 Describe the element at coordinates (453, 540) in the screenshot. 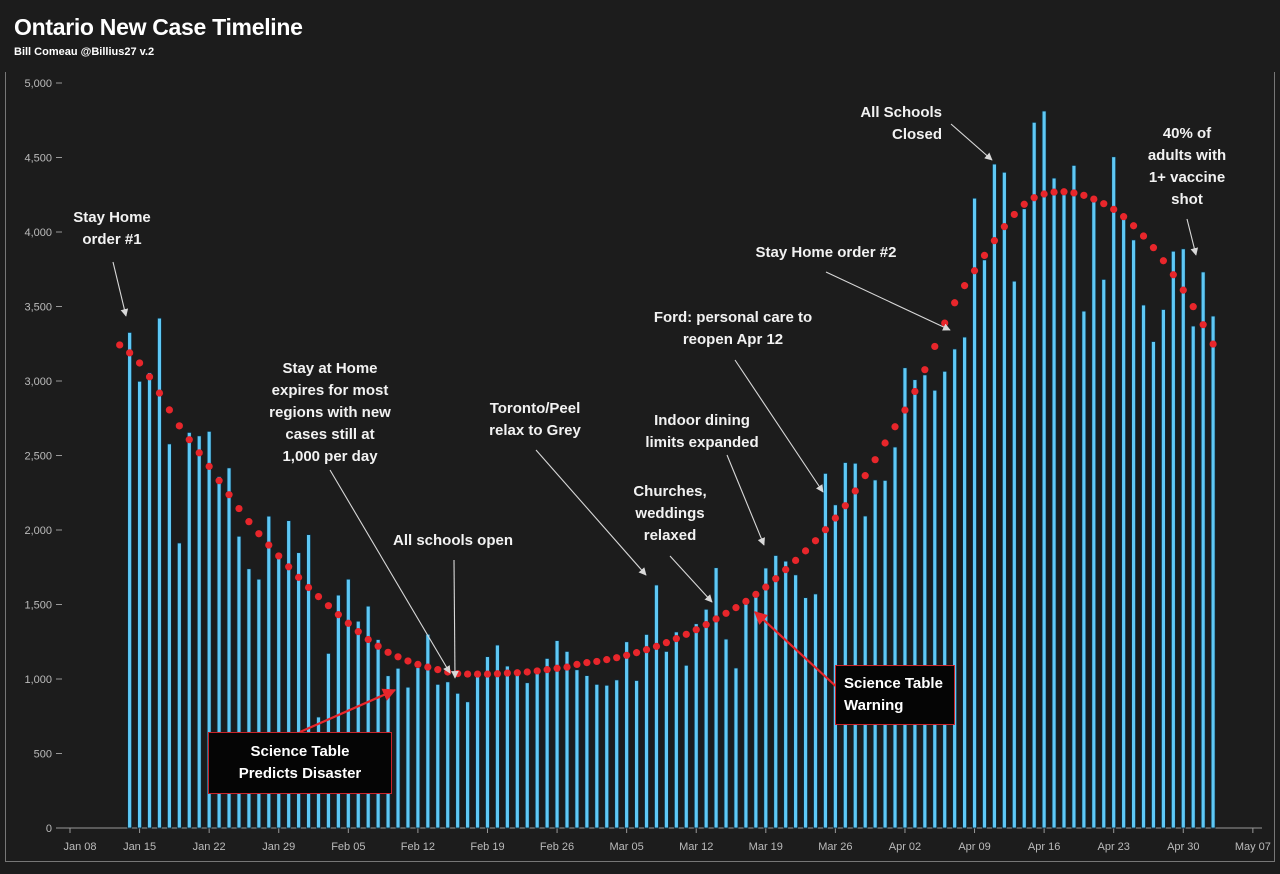

I see `annotation-line: All schools open` at that location.